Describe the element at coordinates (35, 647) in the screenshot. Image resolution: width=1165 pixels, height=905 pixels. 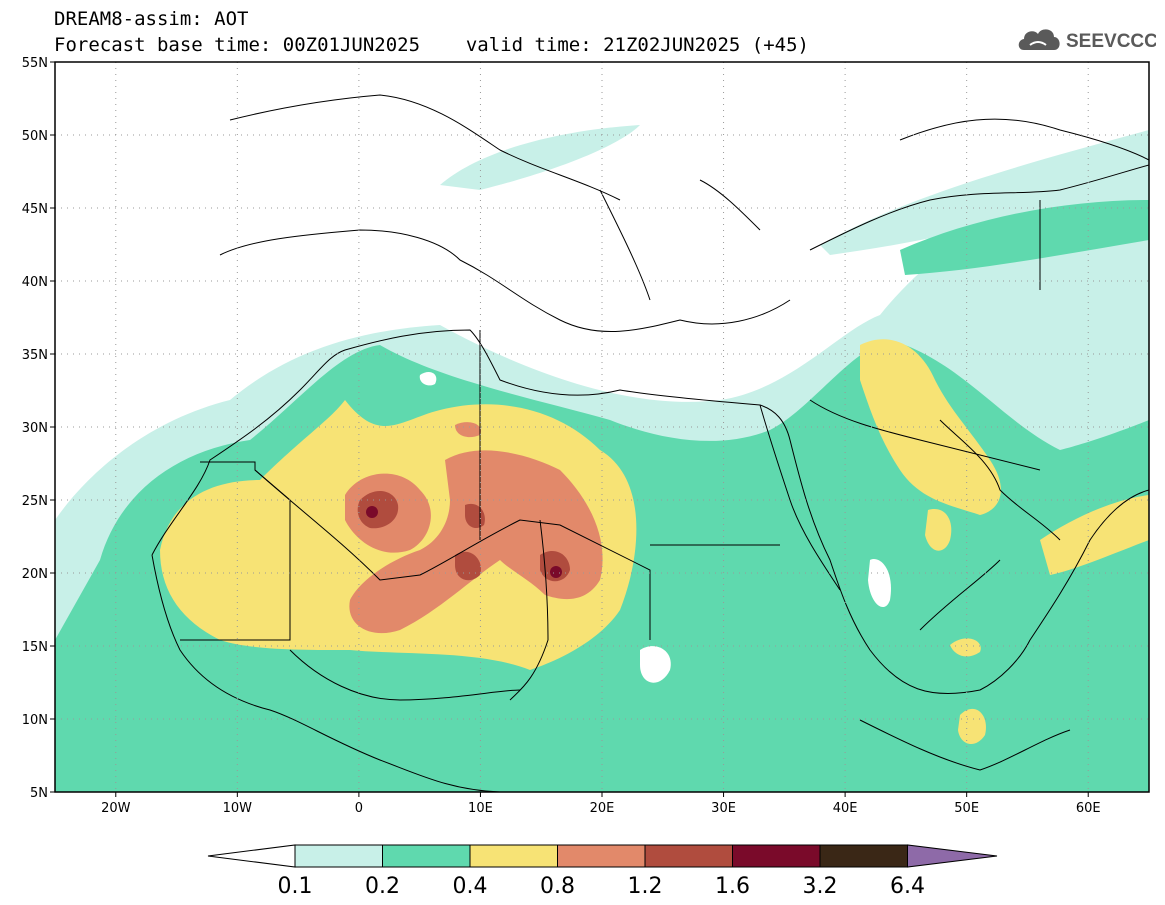
I see `lat-label: 15N` at that location.